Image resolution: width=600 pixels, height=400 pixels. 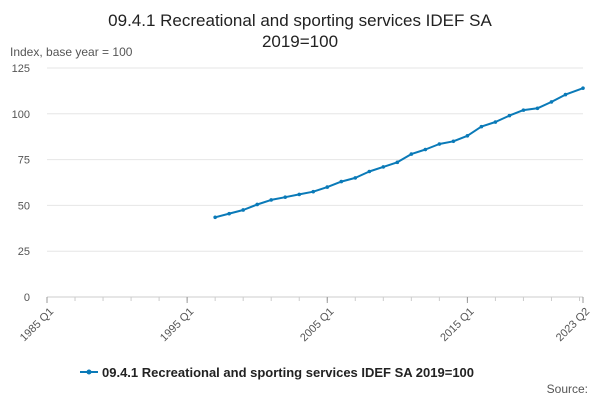 What do you see at coordinates (24, 206) in the screenshot?
I see `y-tick-label-50: 50` at bounding box center [24, 206].